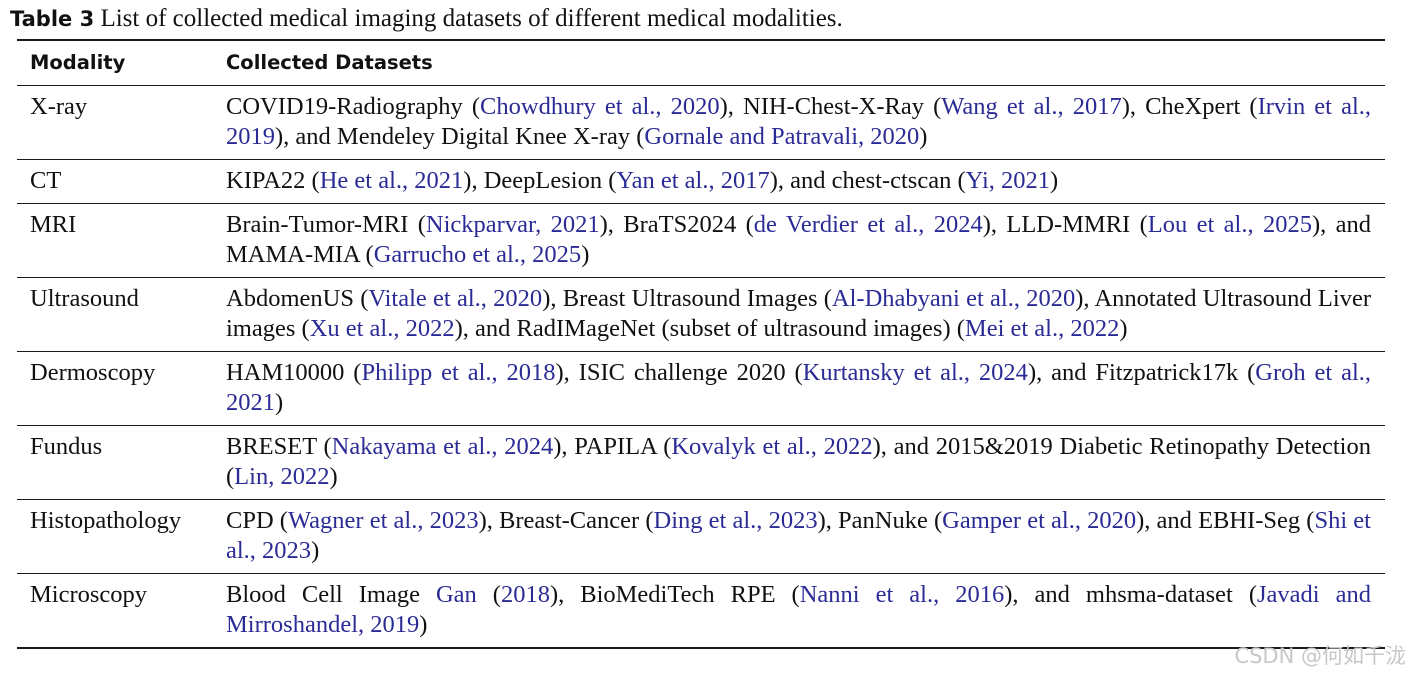 This screenshot has width=1412, height=678. Describe the element at coordinates (456, 594) in the screenshot. I see `citation-link: Gan` at that location.